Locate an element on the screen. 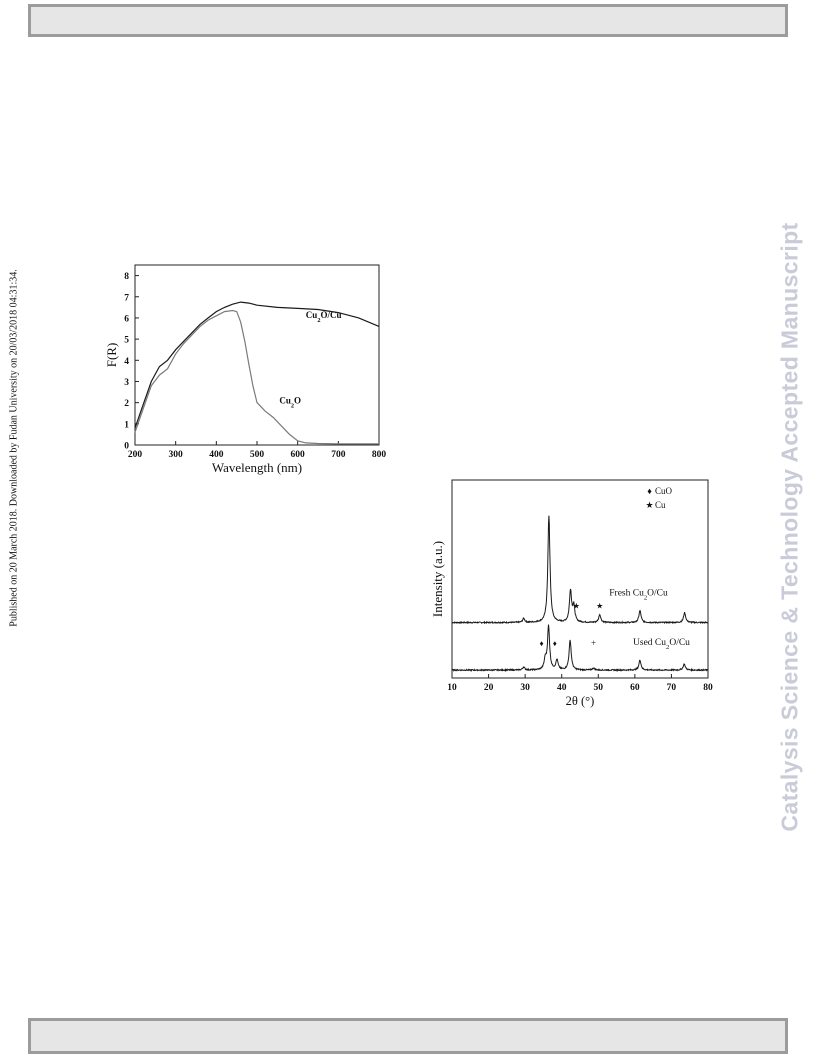 This screenshot has height=1056, width=816. x-tick-label: 40 is located at coordinates (562, 688).